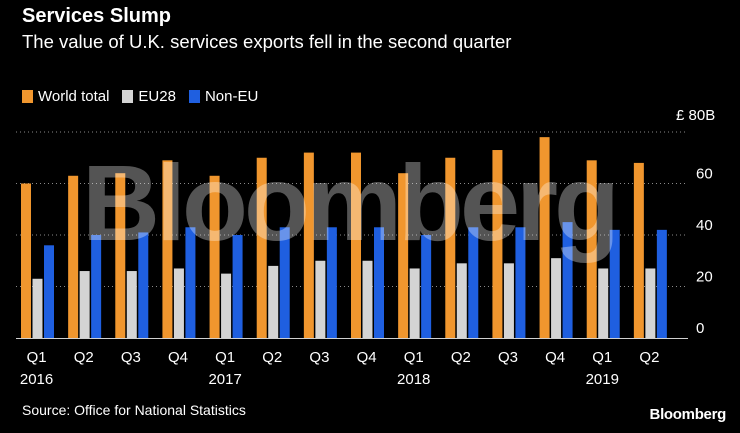 The height and width of the screenshot is (433, 740). I want to click on y-tick-label: 0, so click(700, 328).